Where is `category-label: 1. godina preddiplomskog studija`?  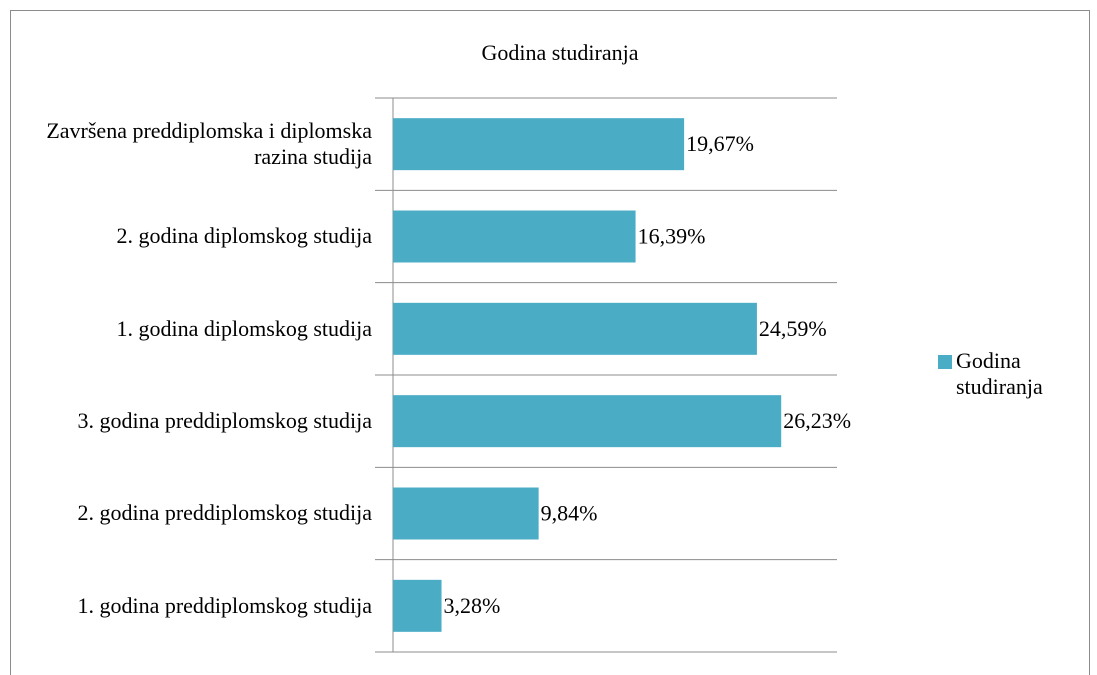
category-label: 1. godina preddiplomskog studija is located at coordinates (192, 606).